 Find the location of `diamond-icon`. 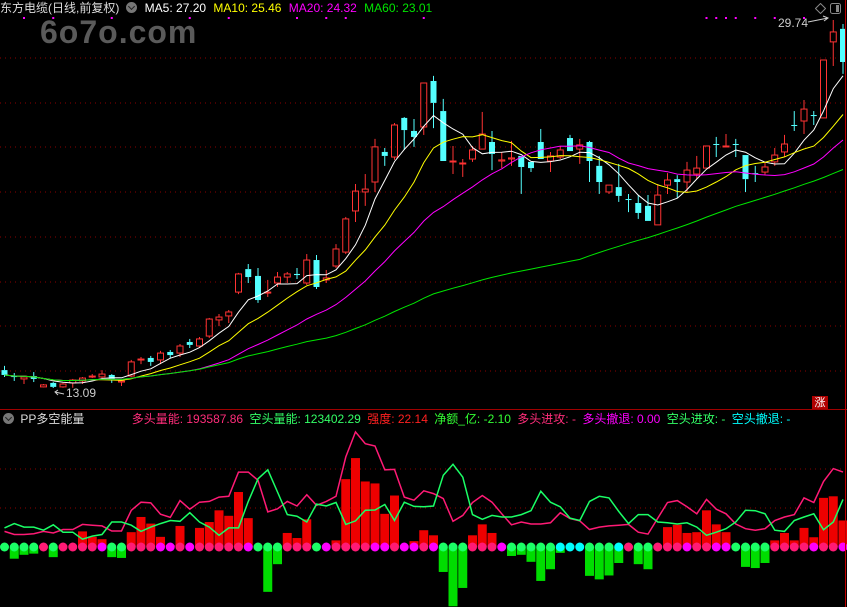

diamond-icon is located at coordinates (820, 8).